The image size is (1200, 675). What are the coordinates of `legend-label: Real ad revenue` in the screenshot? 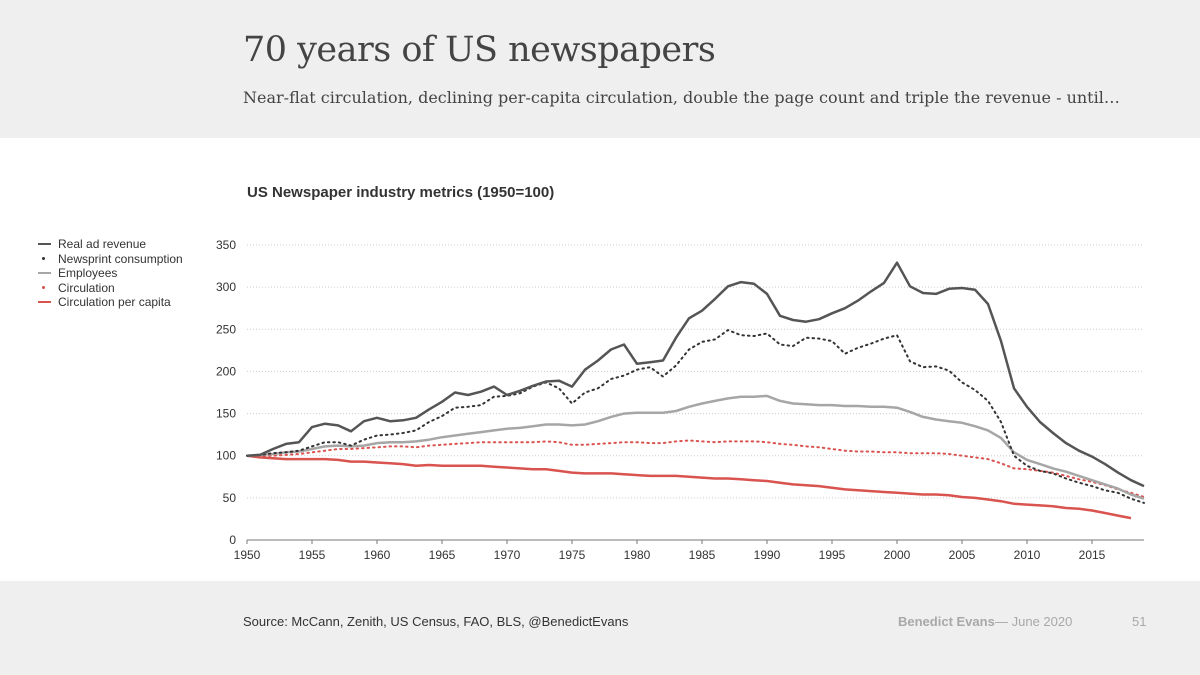 It's located at (102, 244).